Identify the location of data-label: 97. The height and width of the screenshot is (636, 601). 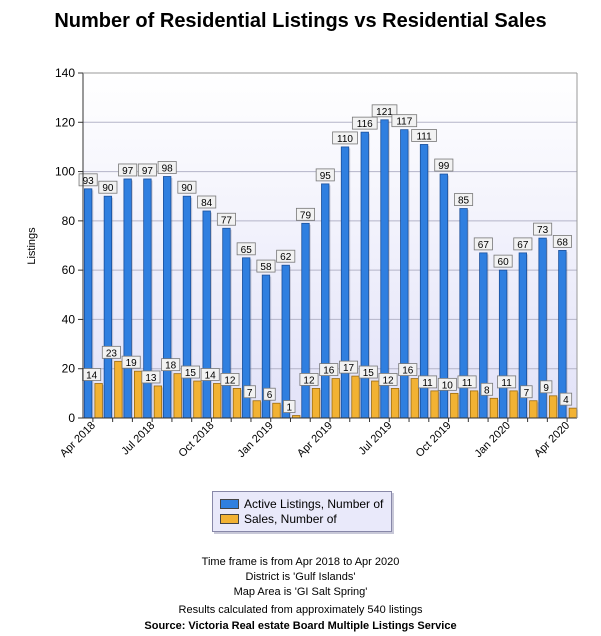
(148, 171).